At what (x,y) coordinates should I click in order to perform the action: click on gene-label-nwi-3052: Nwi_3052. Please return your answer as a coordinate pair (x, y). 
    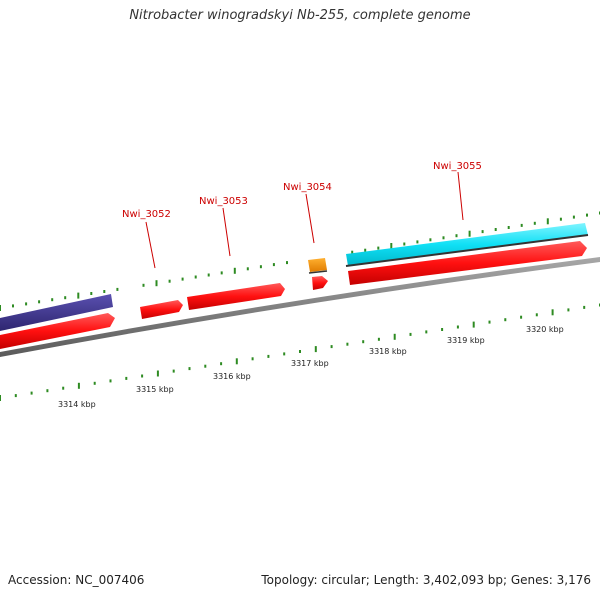
    Looking at the image, I should click on (146, 214).